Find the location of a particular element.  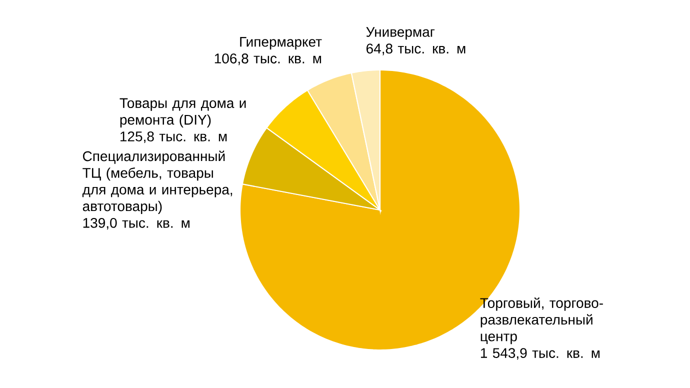

data-label: 125,8 тыс. кв. м is located at coordinates (173, 137).